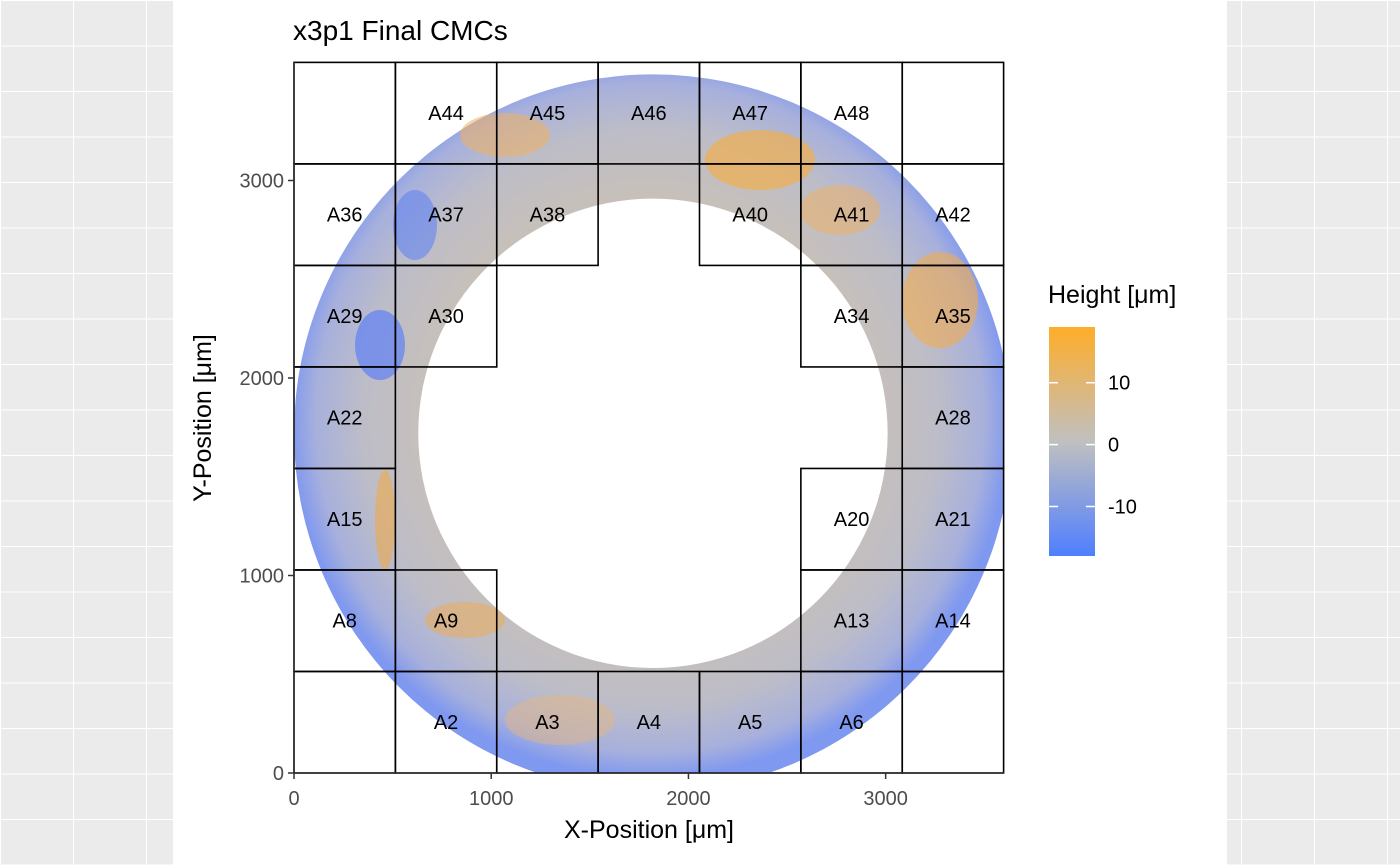 The height and width of the screenshot is (865, 1400). Describe the element at coordinates (953, 317) in the screenshot. I see `cmc-cell-label: A35` at that location.